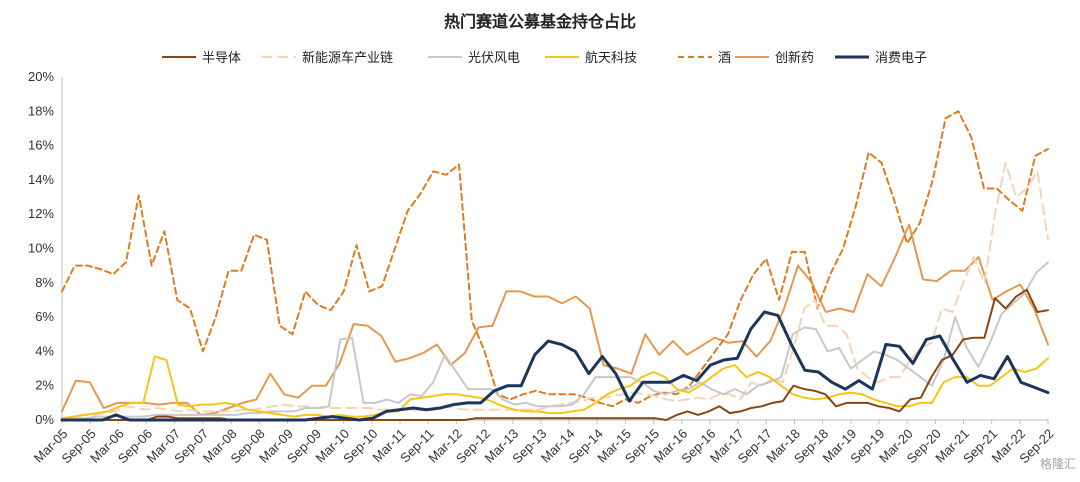 This screenshot has height=482, width=1080. I want to click on chart-title: 热门赛道公募基金持仓占比, so click(540, 21).